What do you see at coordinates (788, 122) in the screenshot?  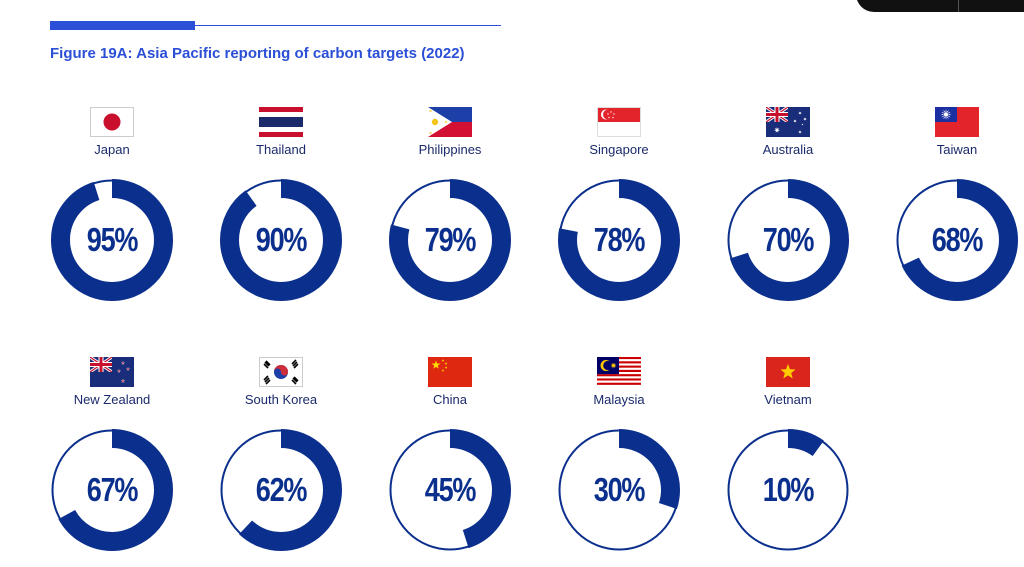 I see `australia-flag-icon` at bounding box center [788, 122].